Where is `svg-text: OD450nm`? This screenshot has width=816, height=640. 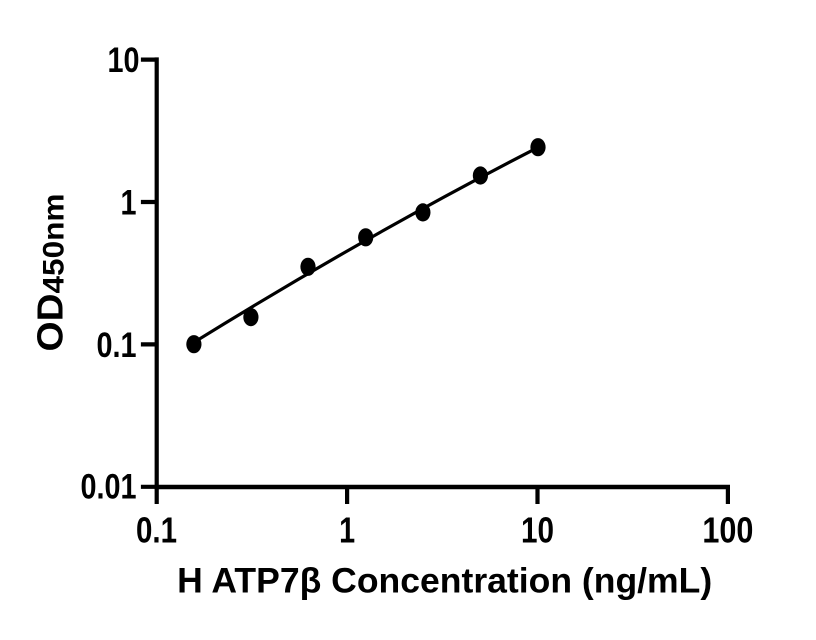
svg-text: OD450nm is located at coordinates (50, 273).